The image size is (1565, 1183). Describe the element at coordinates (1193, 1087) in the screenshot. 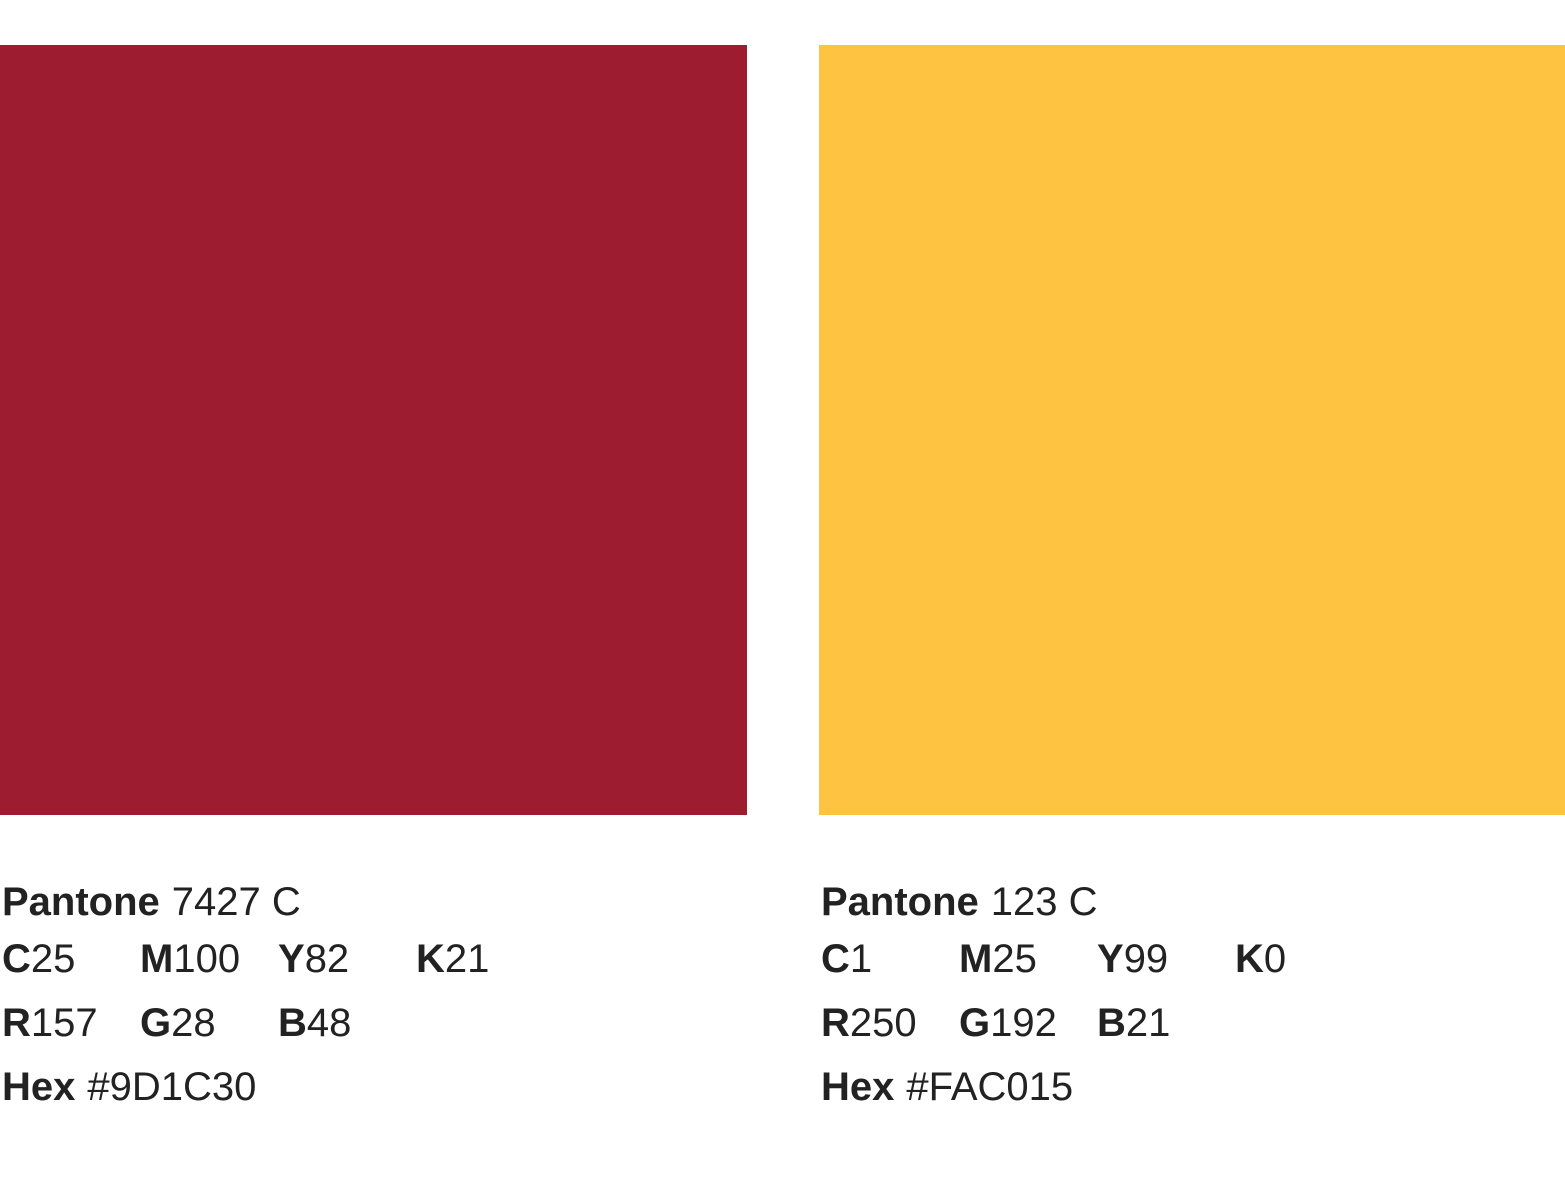

I see `hex-row: Hex #FAC015` at that location.